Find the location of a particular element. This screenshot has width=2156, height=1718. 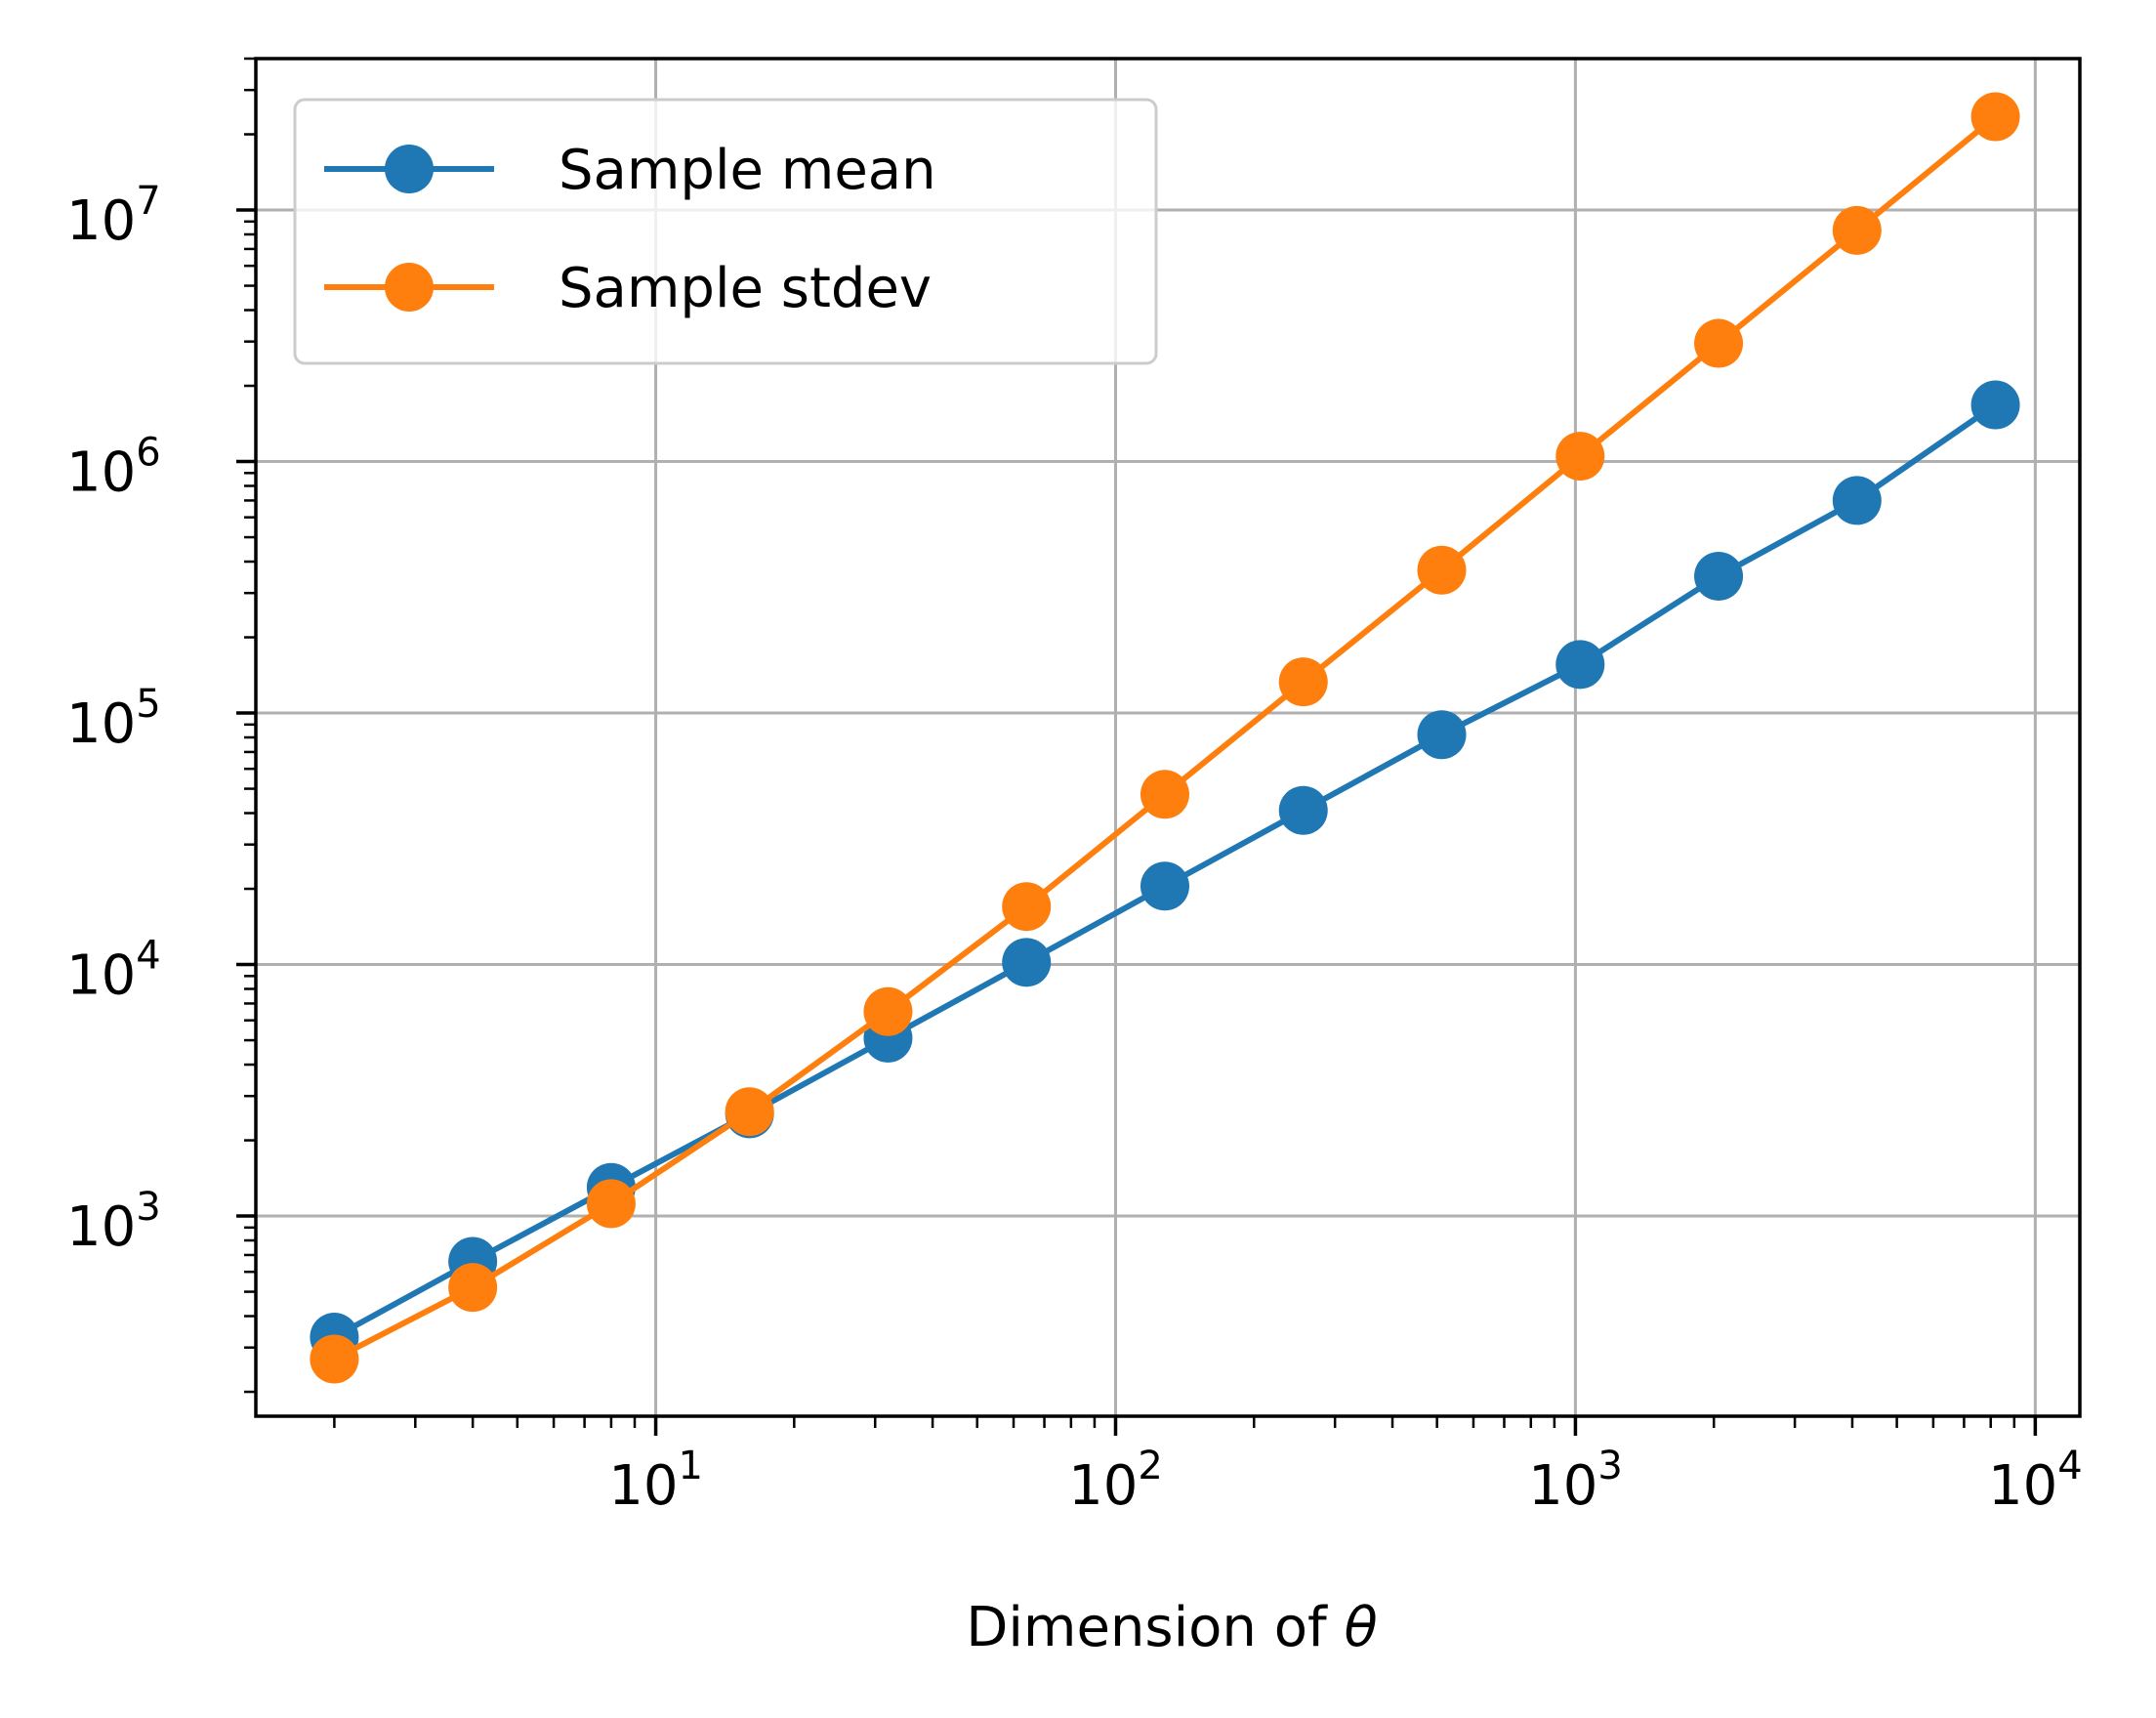

legend-label-sample-mean: Sample mean is located at coordinates (748, 170).